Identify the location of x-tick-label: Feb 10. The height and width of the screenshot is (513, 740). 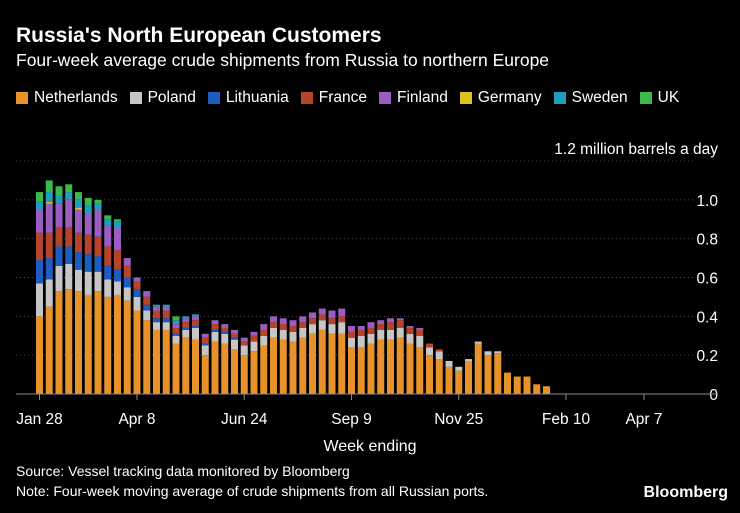
(566, 419).